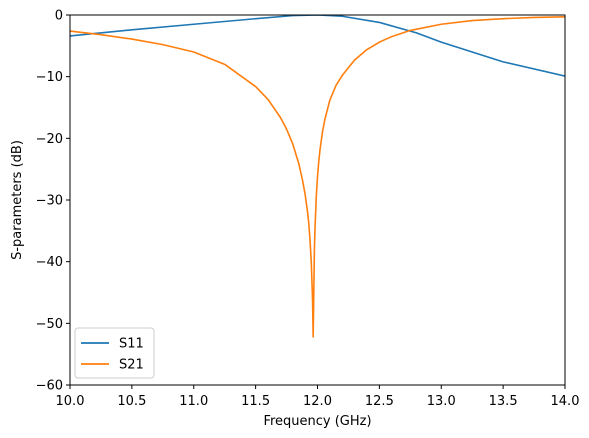 The width and height of the screenshot is (589, 438). I want to click on legend-label-s21: S21, so click(131, 365).